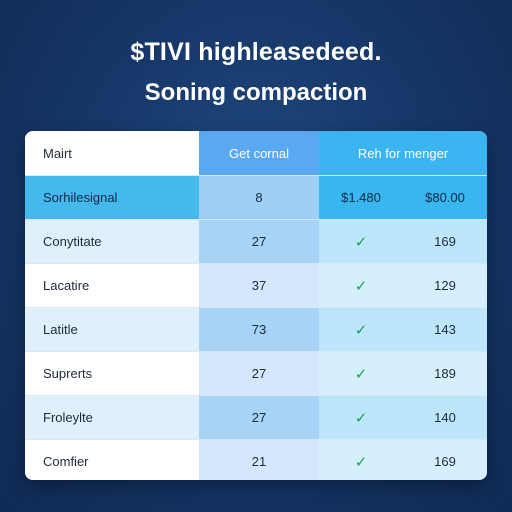 This screenshot has width=512, height=512. What do you see at coordinates (112, 242) in the screenshot?
I see `row-label: Conytitate` at bounding box center [112, 242].